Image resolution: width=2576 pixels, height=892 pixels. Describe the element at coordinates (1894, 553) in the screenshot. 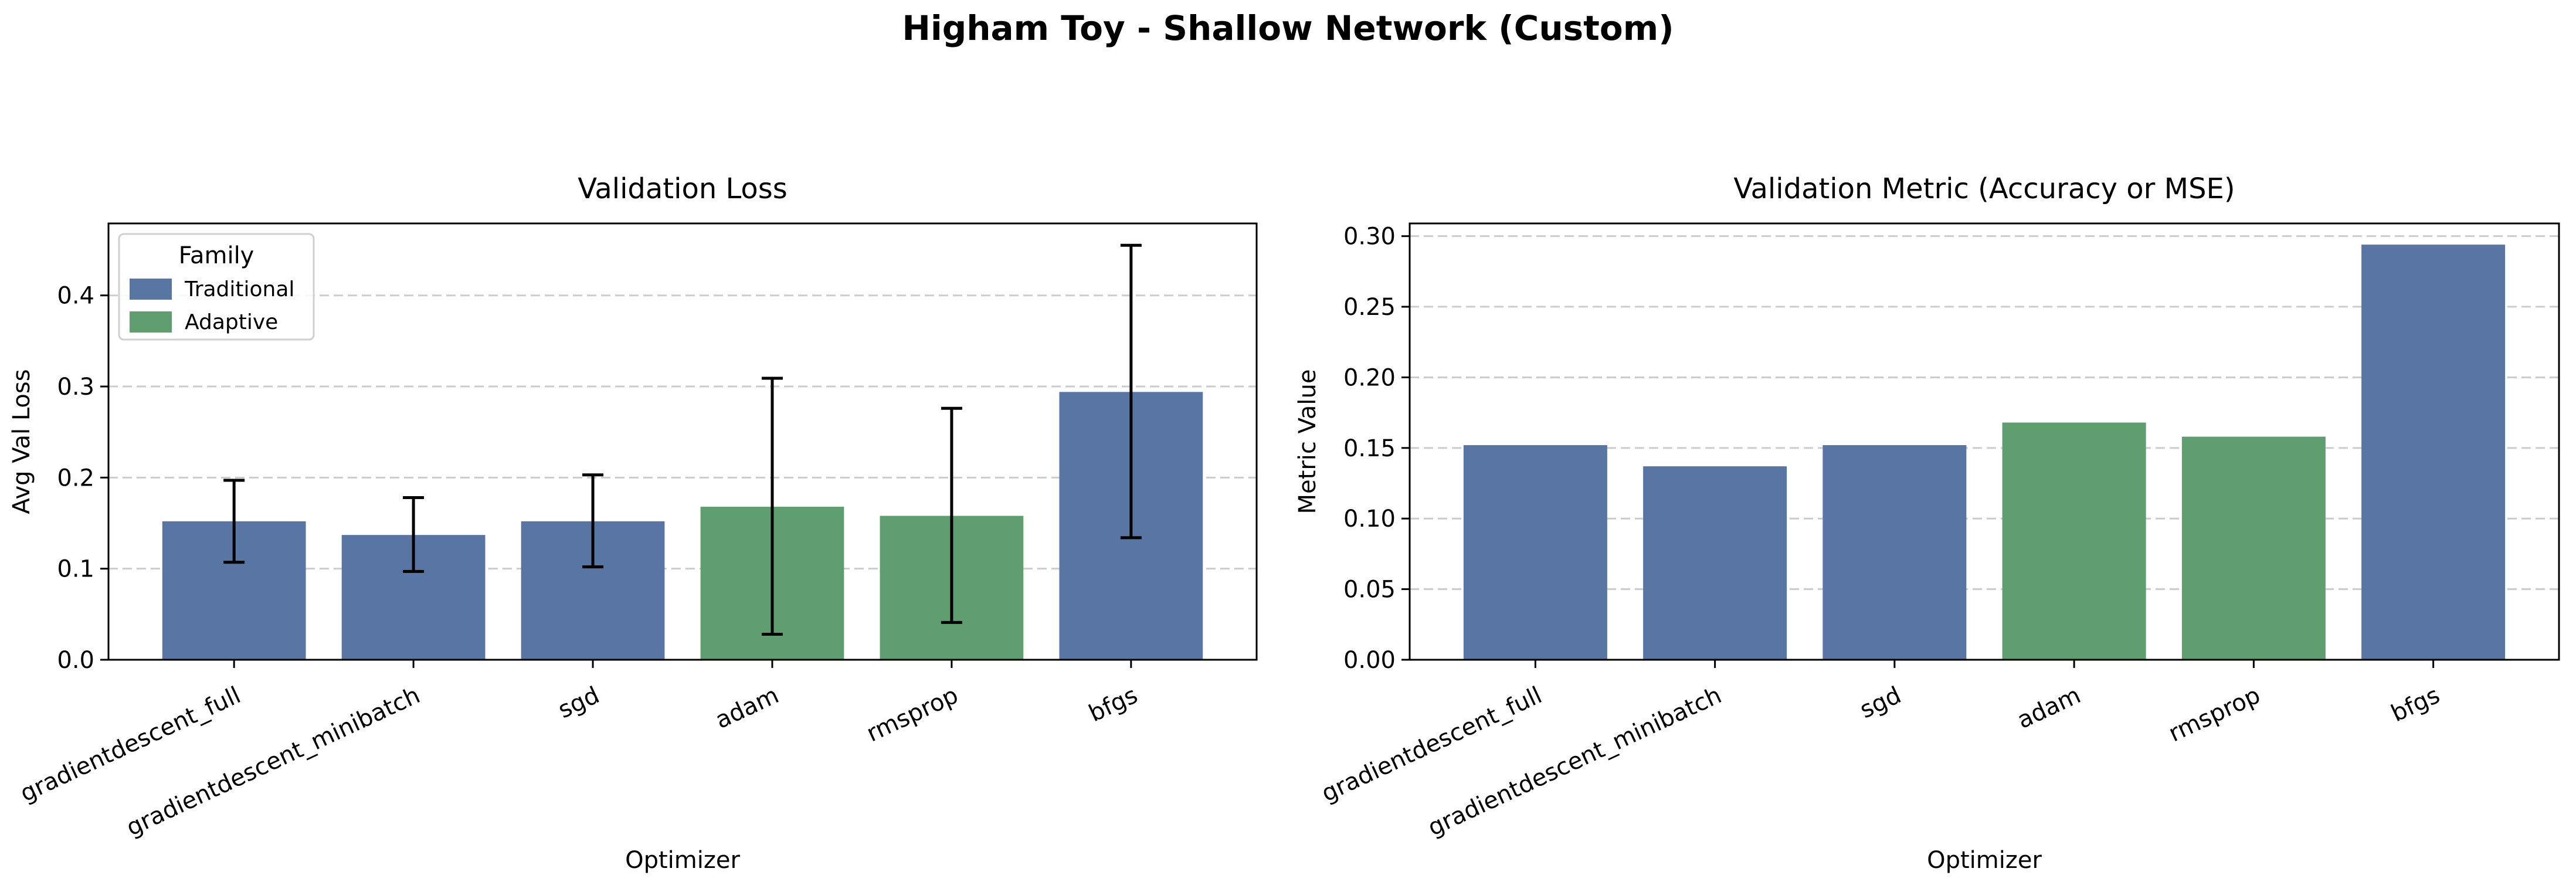

I see `panel2-bar-sgd` at that location.